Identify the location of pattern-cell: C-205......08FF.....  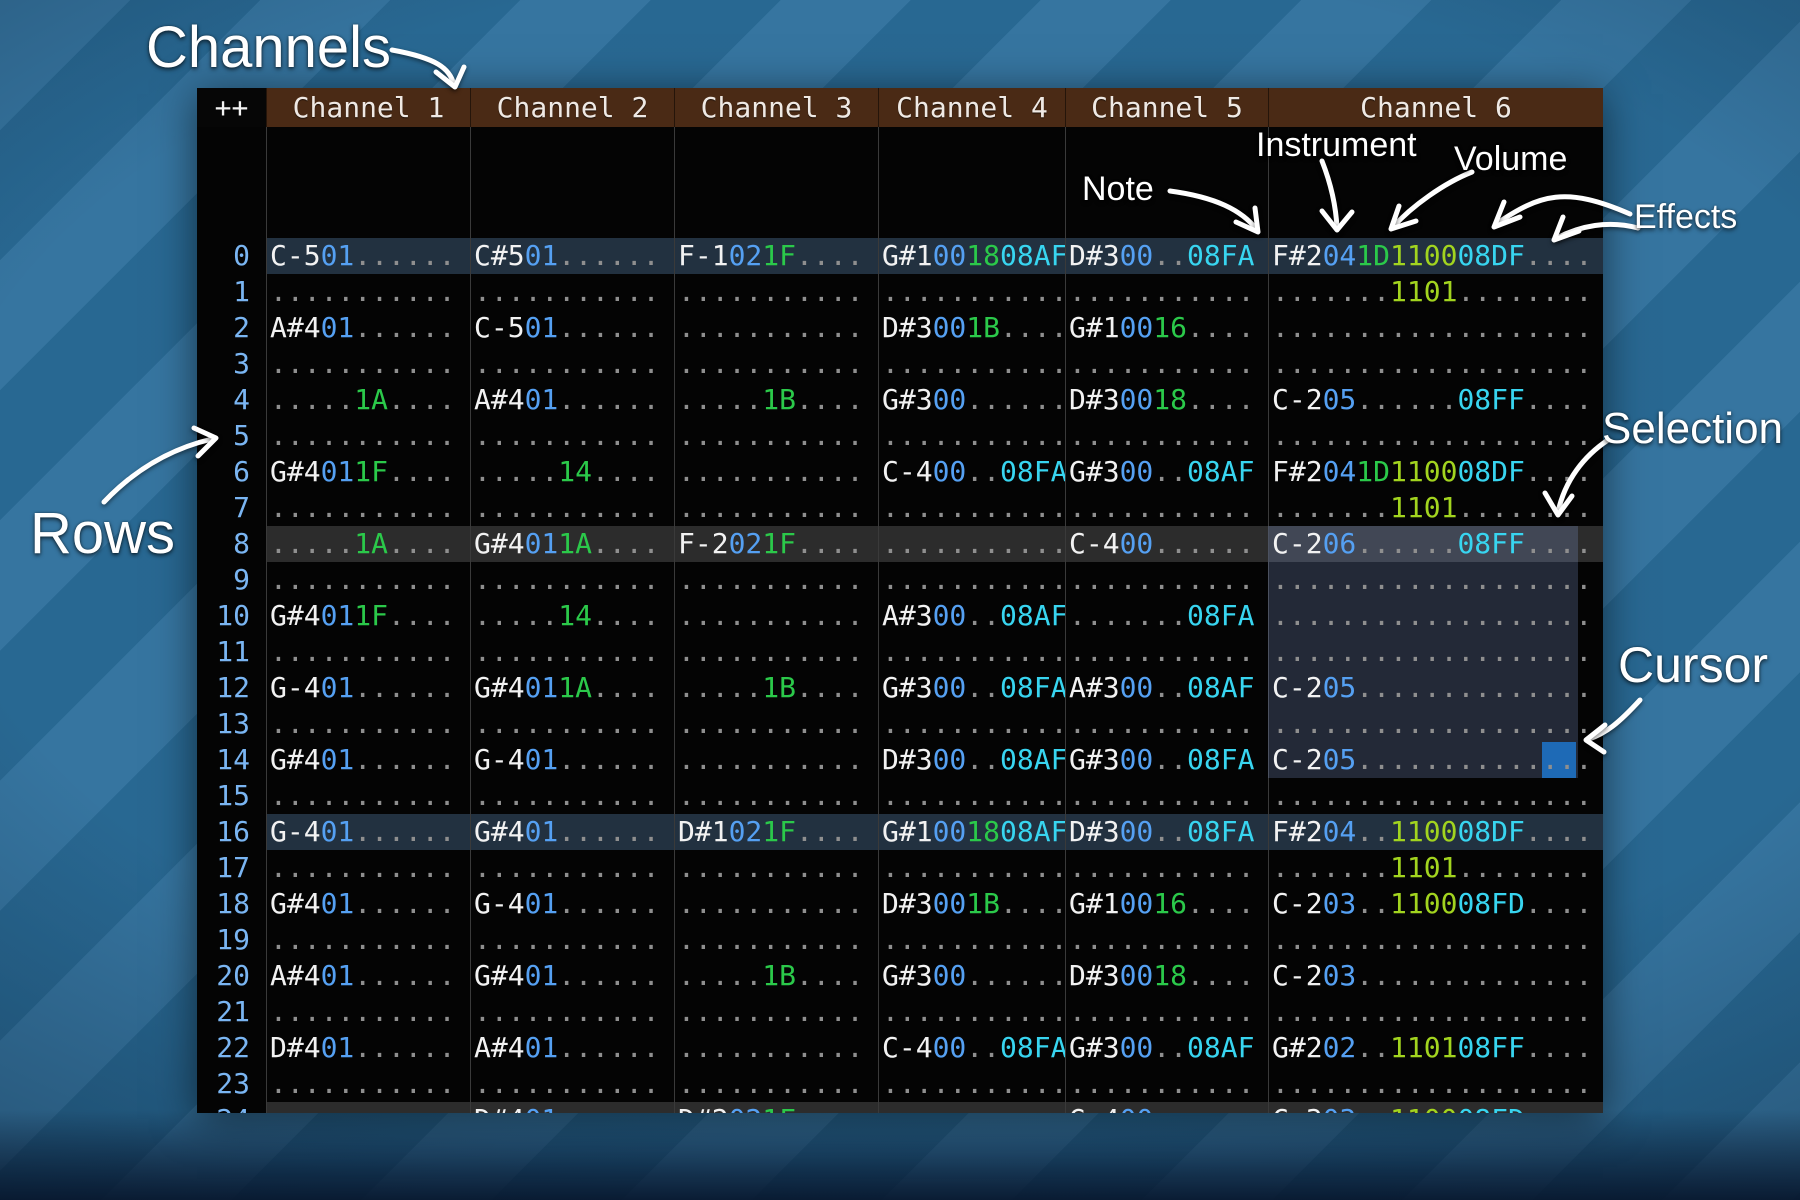
(1432, 399).